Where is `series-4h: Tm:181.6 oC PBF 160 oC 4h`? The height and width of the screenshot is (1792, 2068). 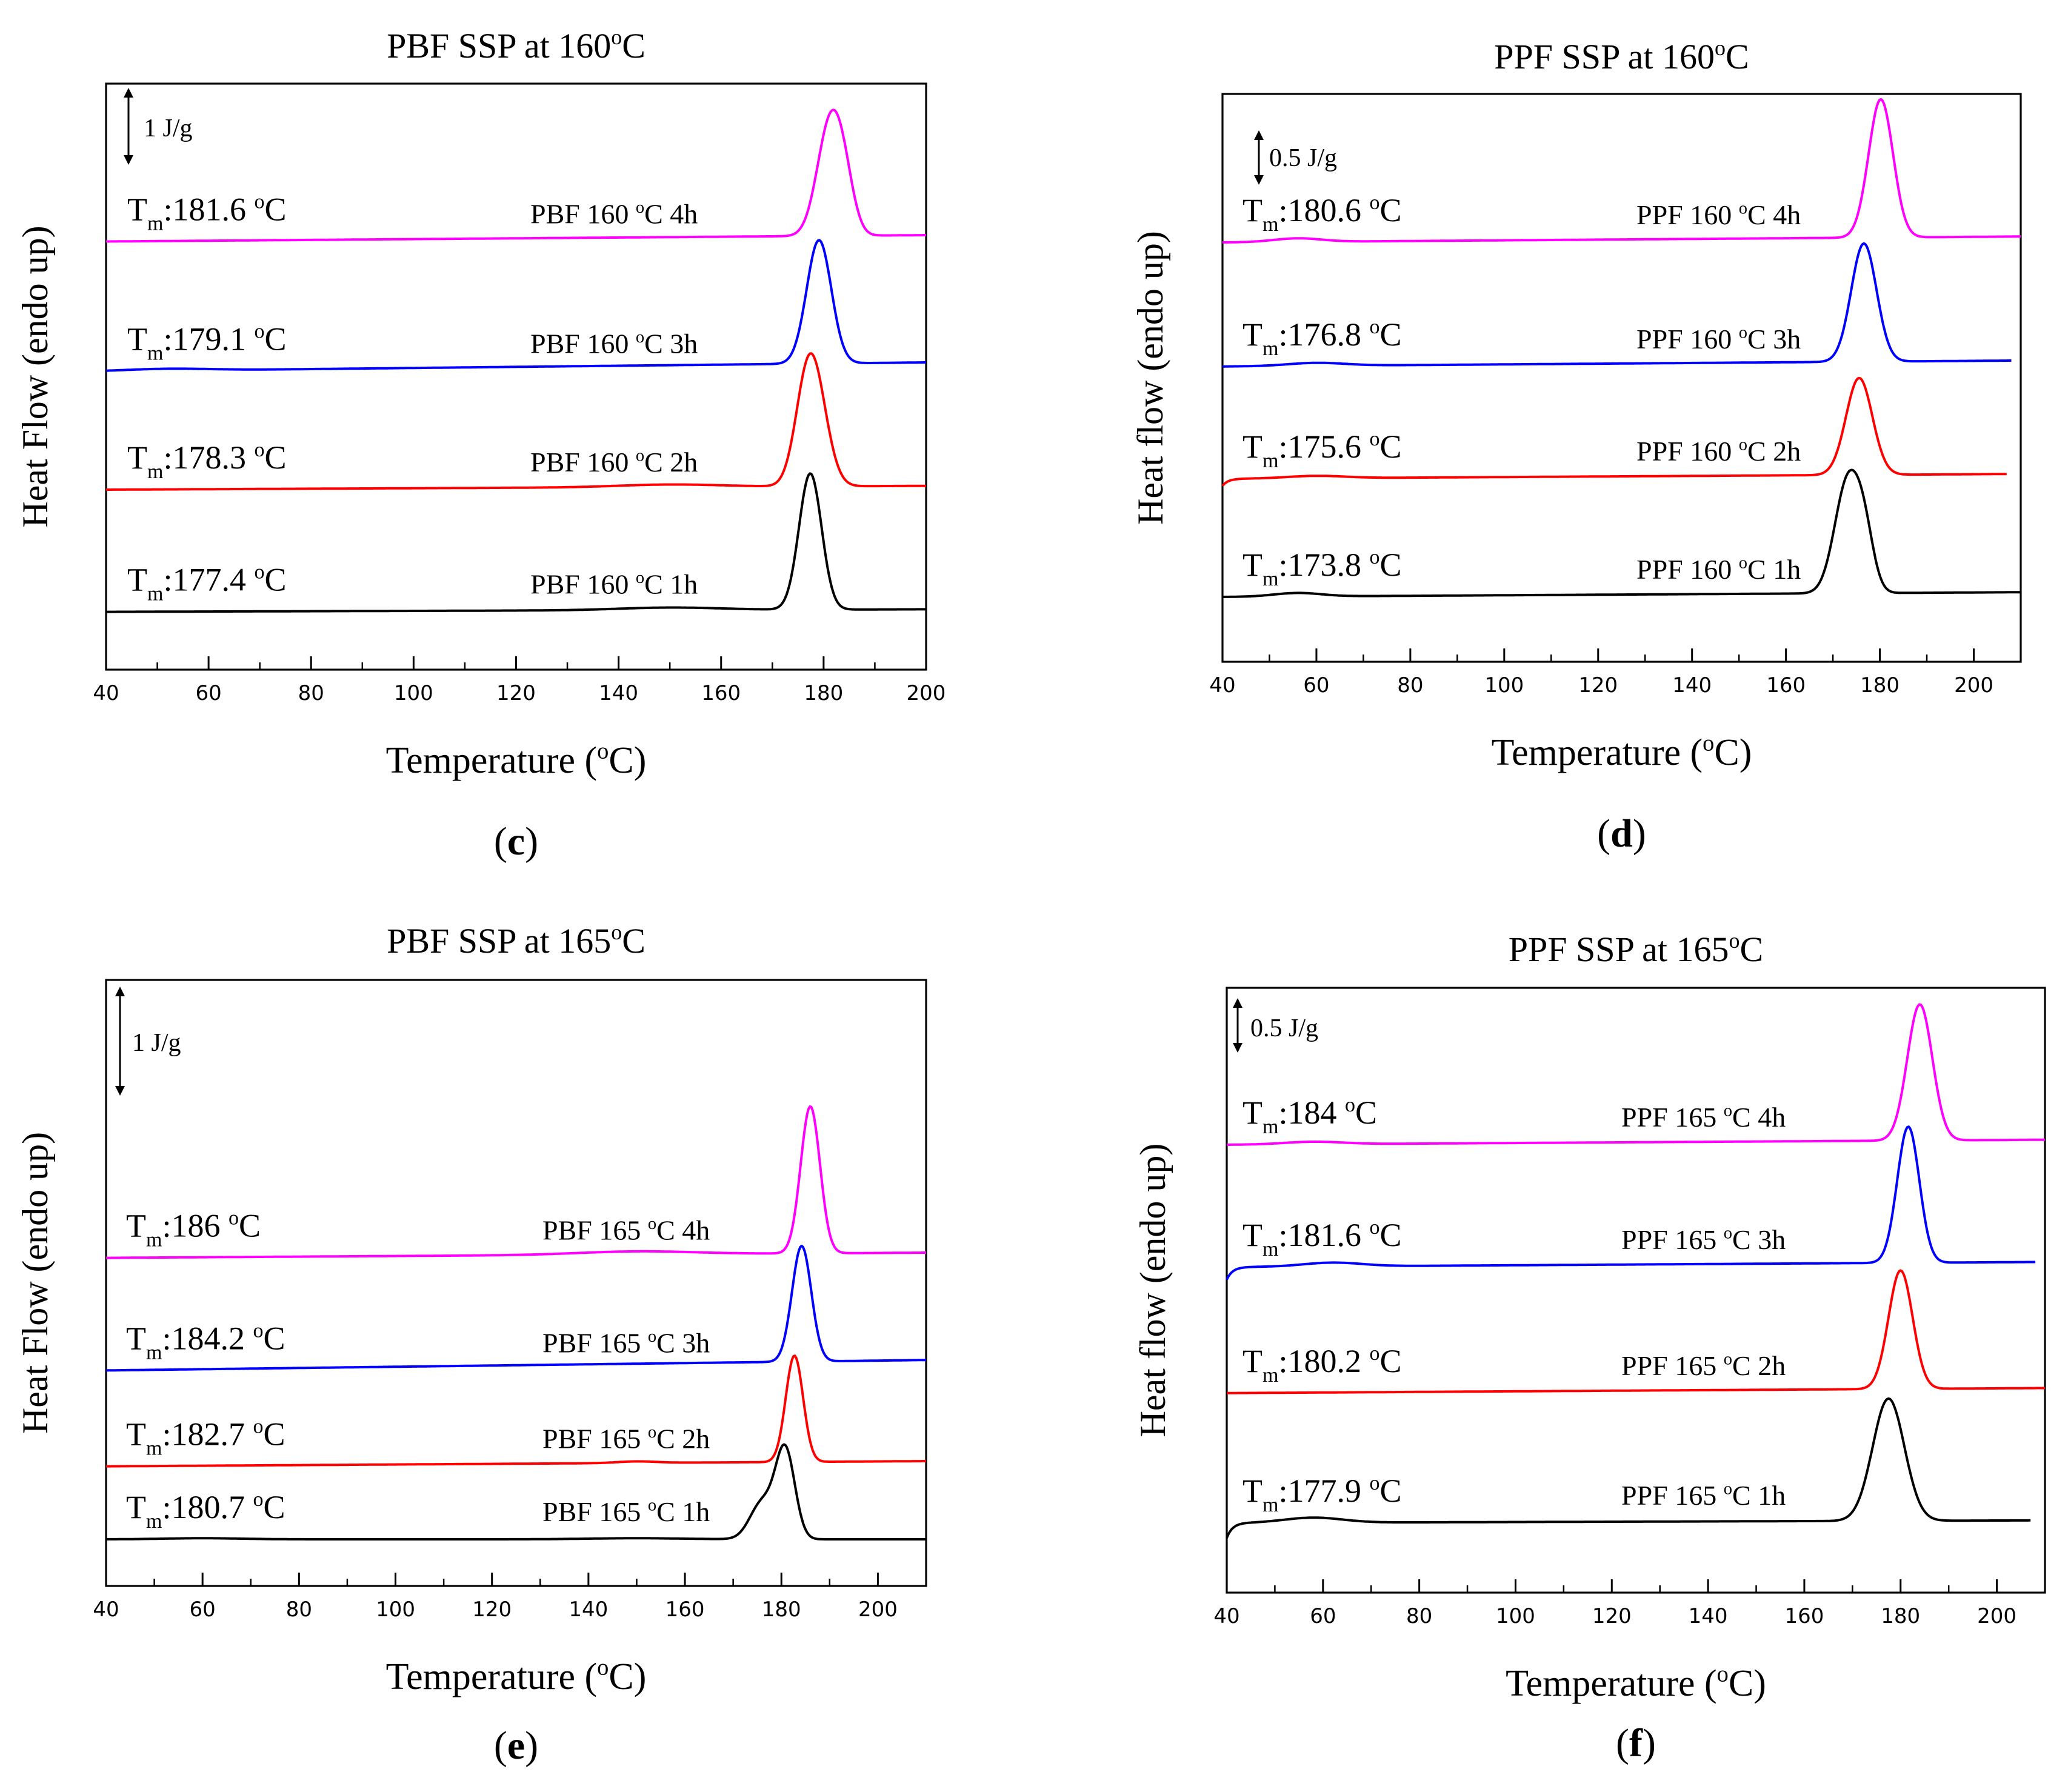 series-4h: Tm:181.6 oC PBF 160 oC 4h is located at coordinates (516, 176).